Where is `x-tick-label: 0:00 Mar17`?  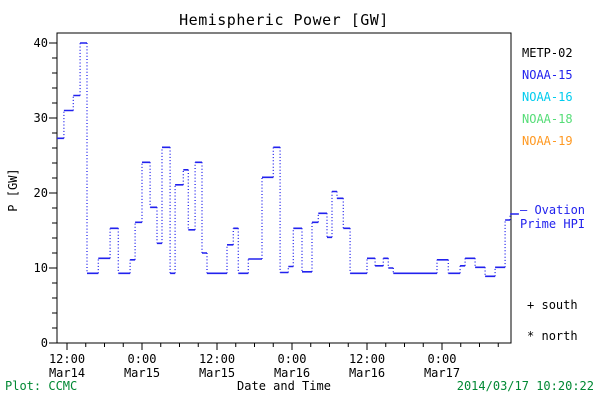 x-tick-label: 0:00 Mar17 is located at coordinates (442, 366).